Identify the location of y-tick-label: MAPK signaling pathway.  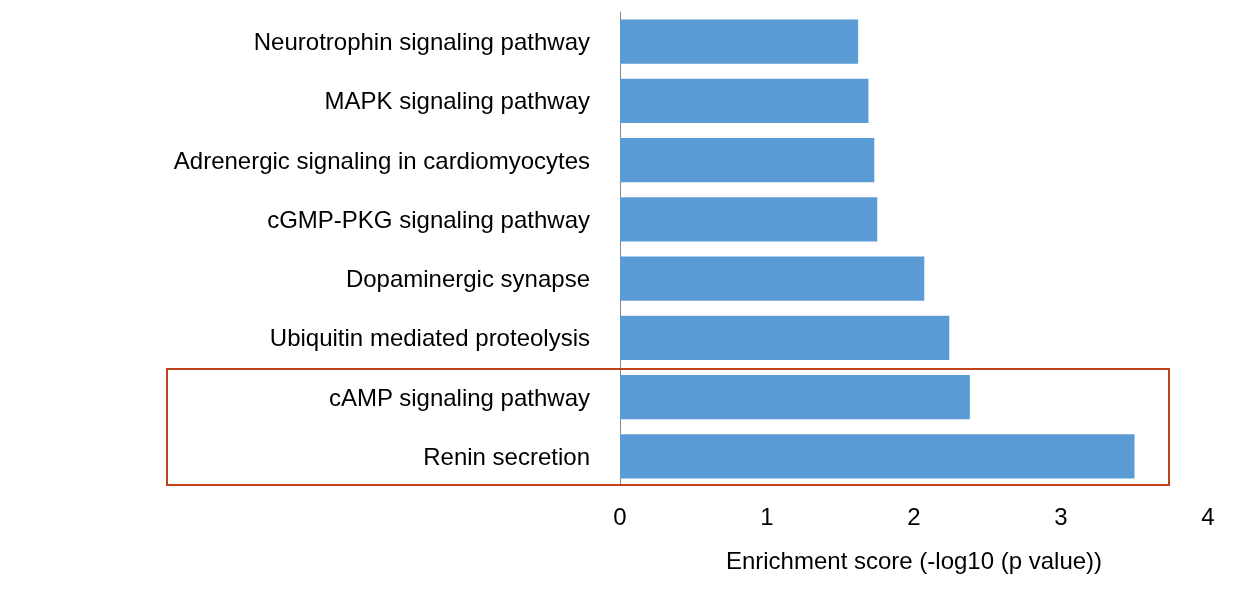
(457, 101).